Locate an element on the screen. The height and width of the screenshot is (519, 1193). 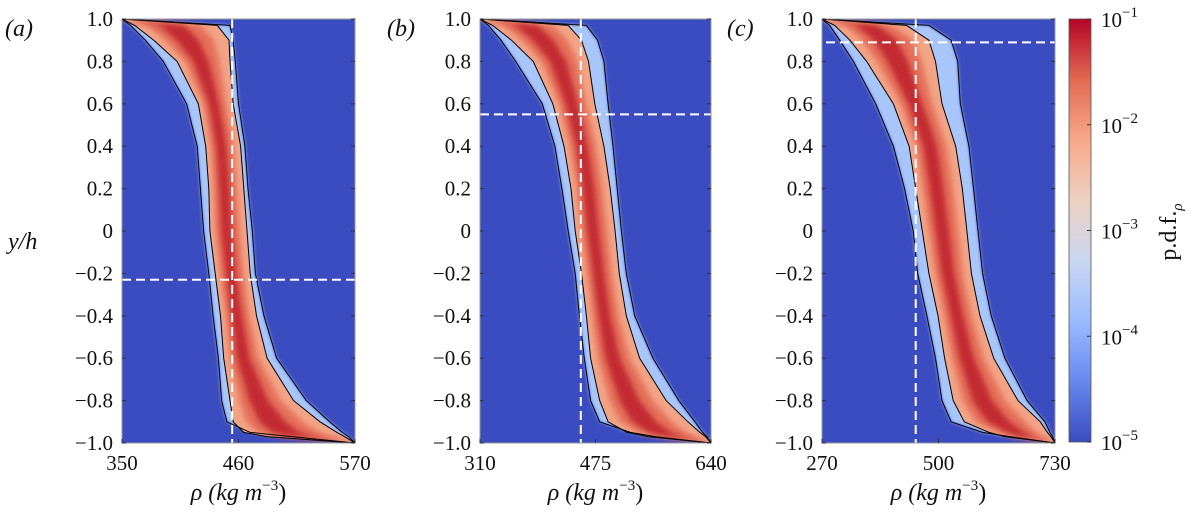
x-tick-label: 640 is located at coordinates (711, 463).